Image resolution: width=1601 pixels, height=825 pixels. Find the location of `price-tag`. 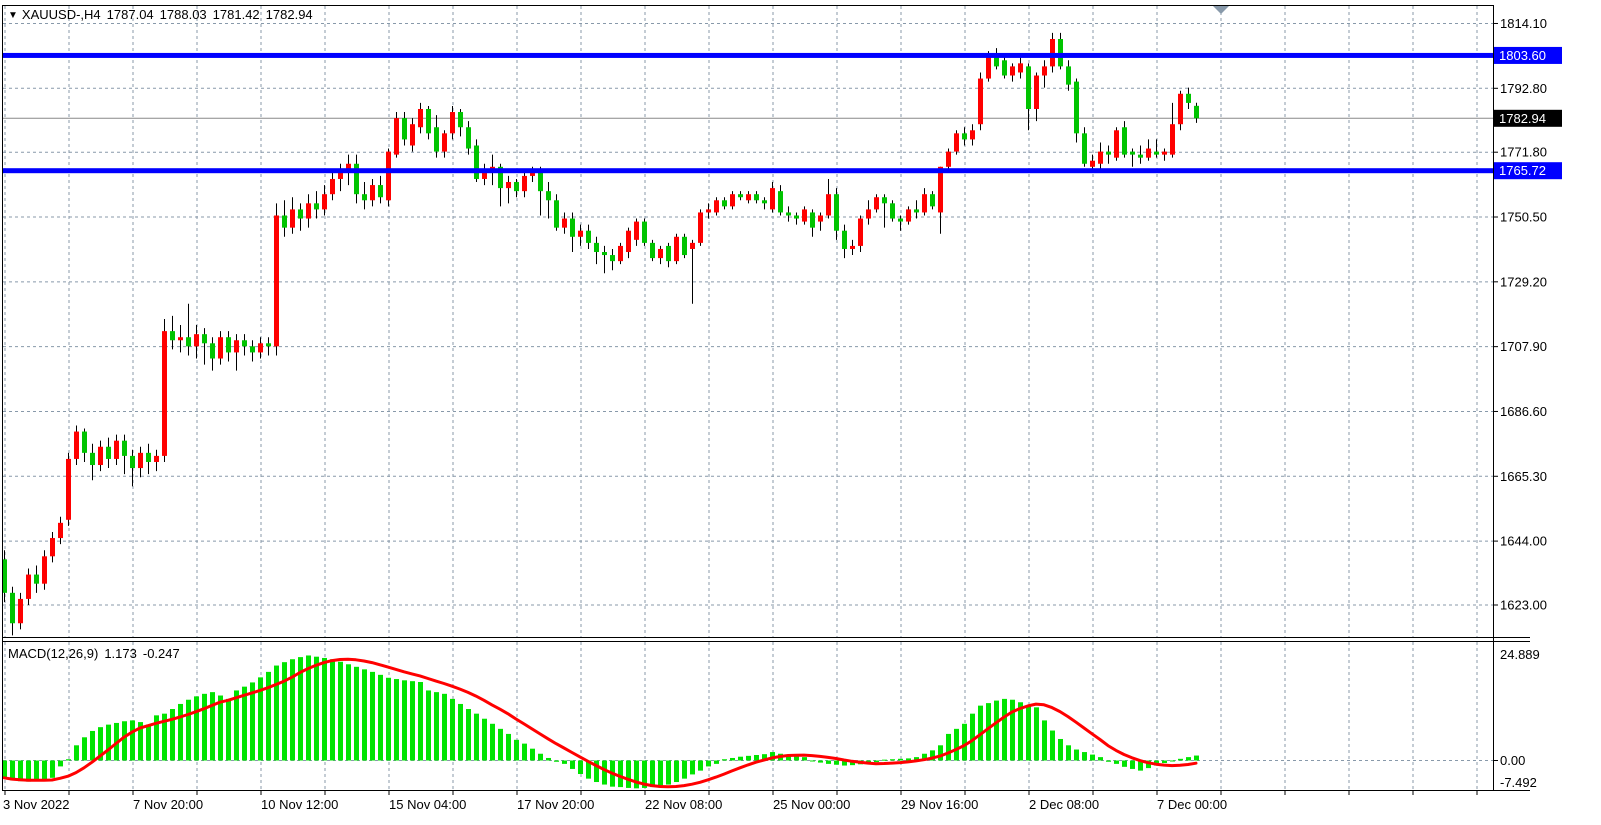

price-tag is located at coordinates (1528, 118).